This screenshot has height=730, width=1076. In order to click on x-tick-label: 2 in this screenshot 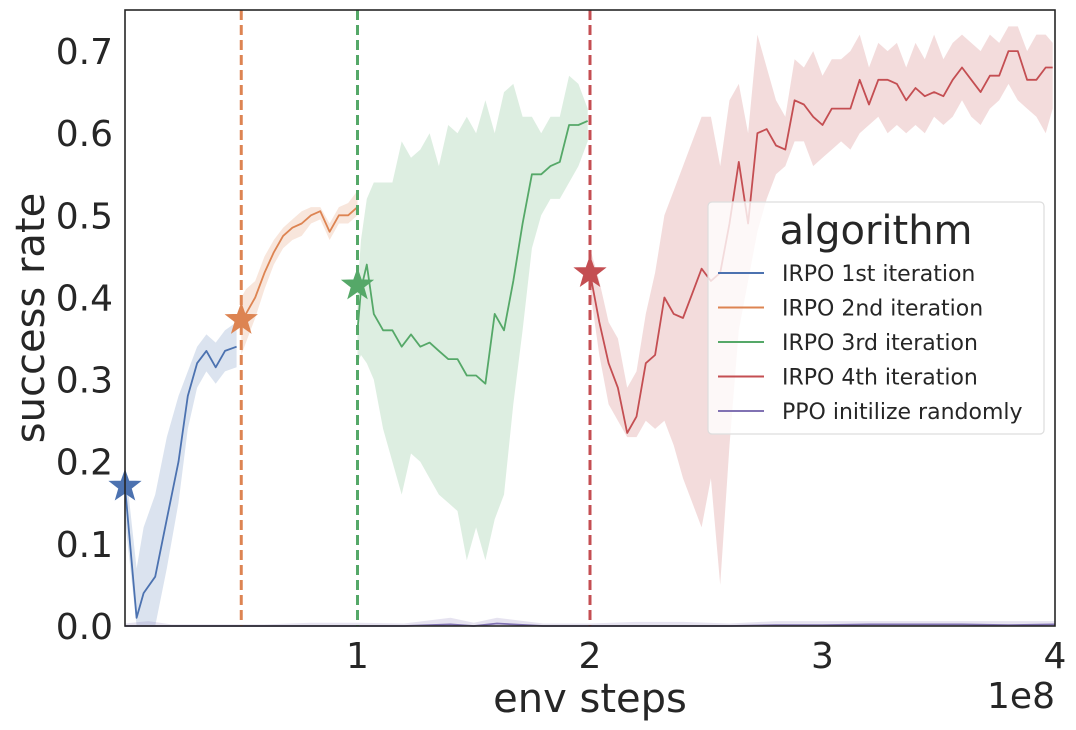, I will do `click(590, 656)`.